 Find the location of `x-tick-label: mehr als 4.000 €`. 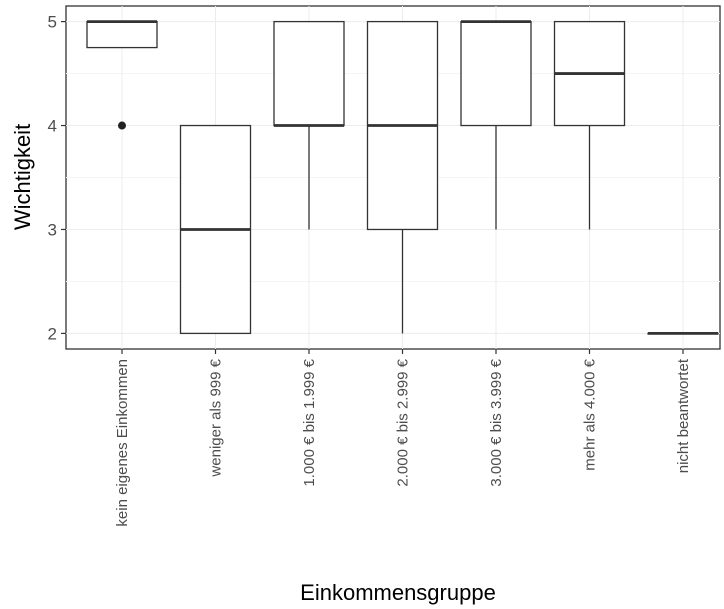

x-tick-label: mehr als 4.000 € is located at coordinates (590, 414).